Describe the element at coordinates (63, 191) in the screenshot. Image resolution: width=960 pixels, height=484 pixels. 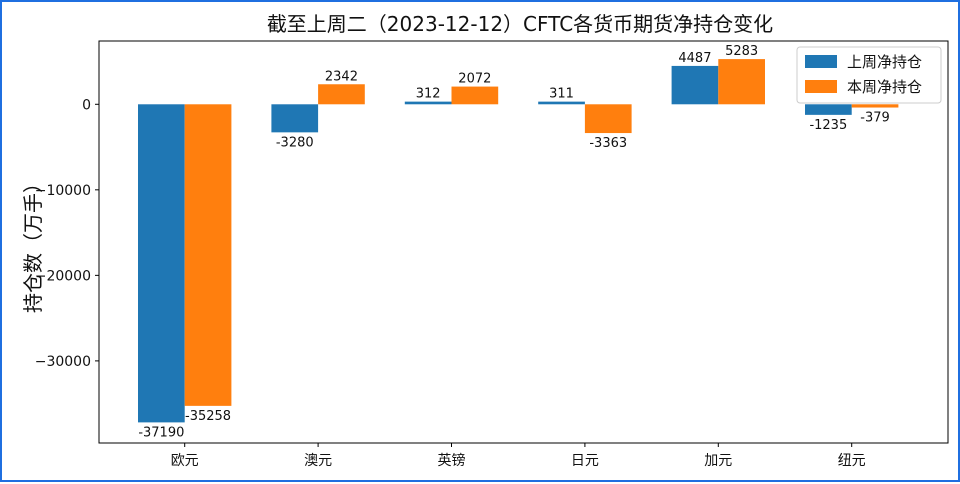
I see `y-tick-label: −10000` at that location.